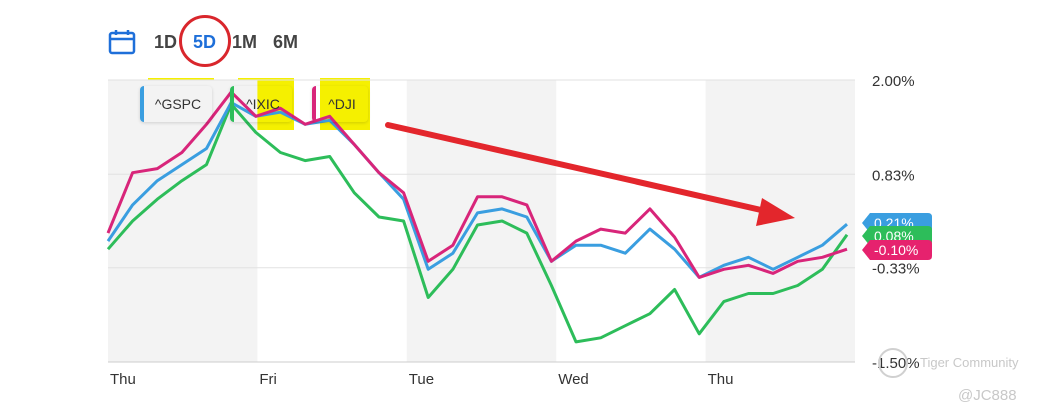 The image size is (1042, 419). Describe the element at coordinates (893, 175) in the screenshot. I see `y-tick-label: 0.83%` at that location.